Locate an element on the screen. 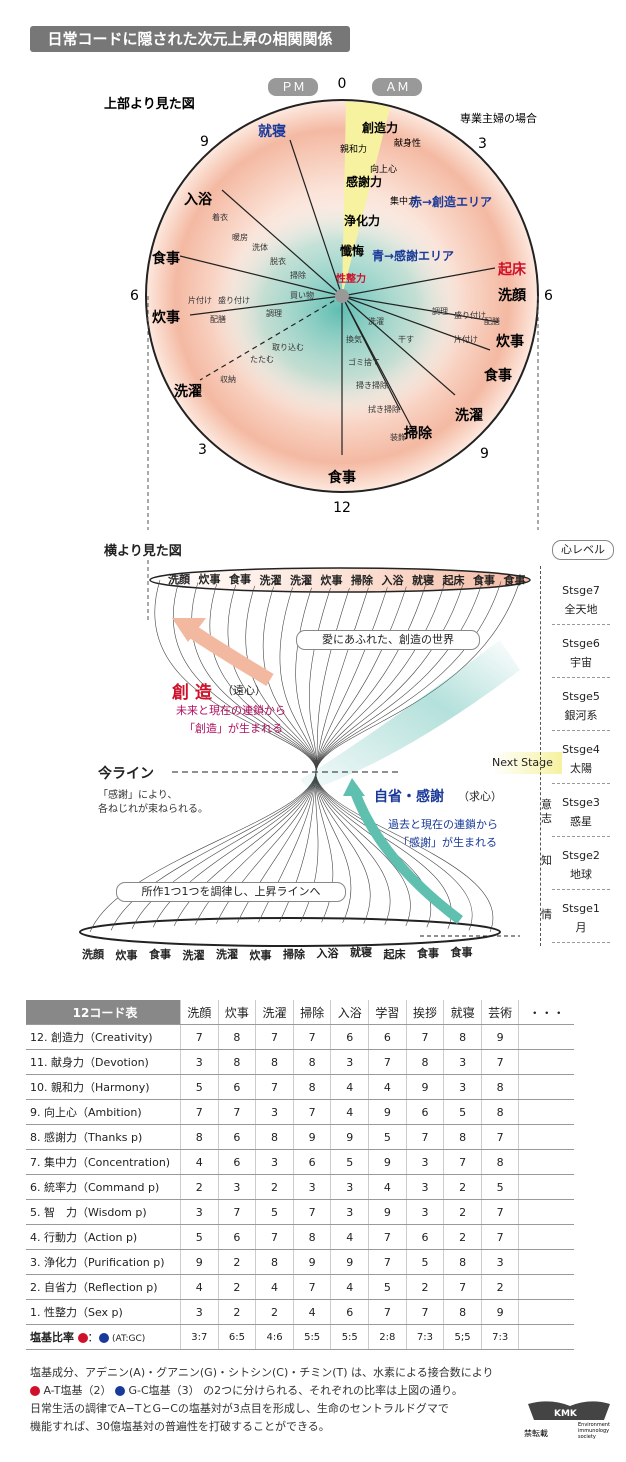 Image resolution: width=626 pixels, height=1462 pixels. table-row: 6. 統率力（Command p) 2 3 2 3 3 4 3 2 5 is located at coordinates (300, 1187).